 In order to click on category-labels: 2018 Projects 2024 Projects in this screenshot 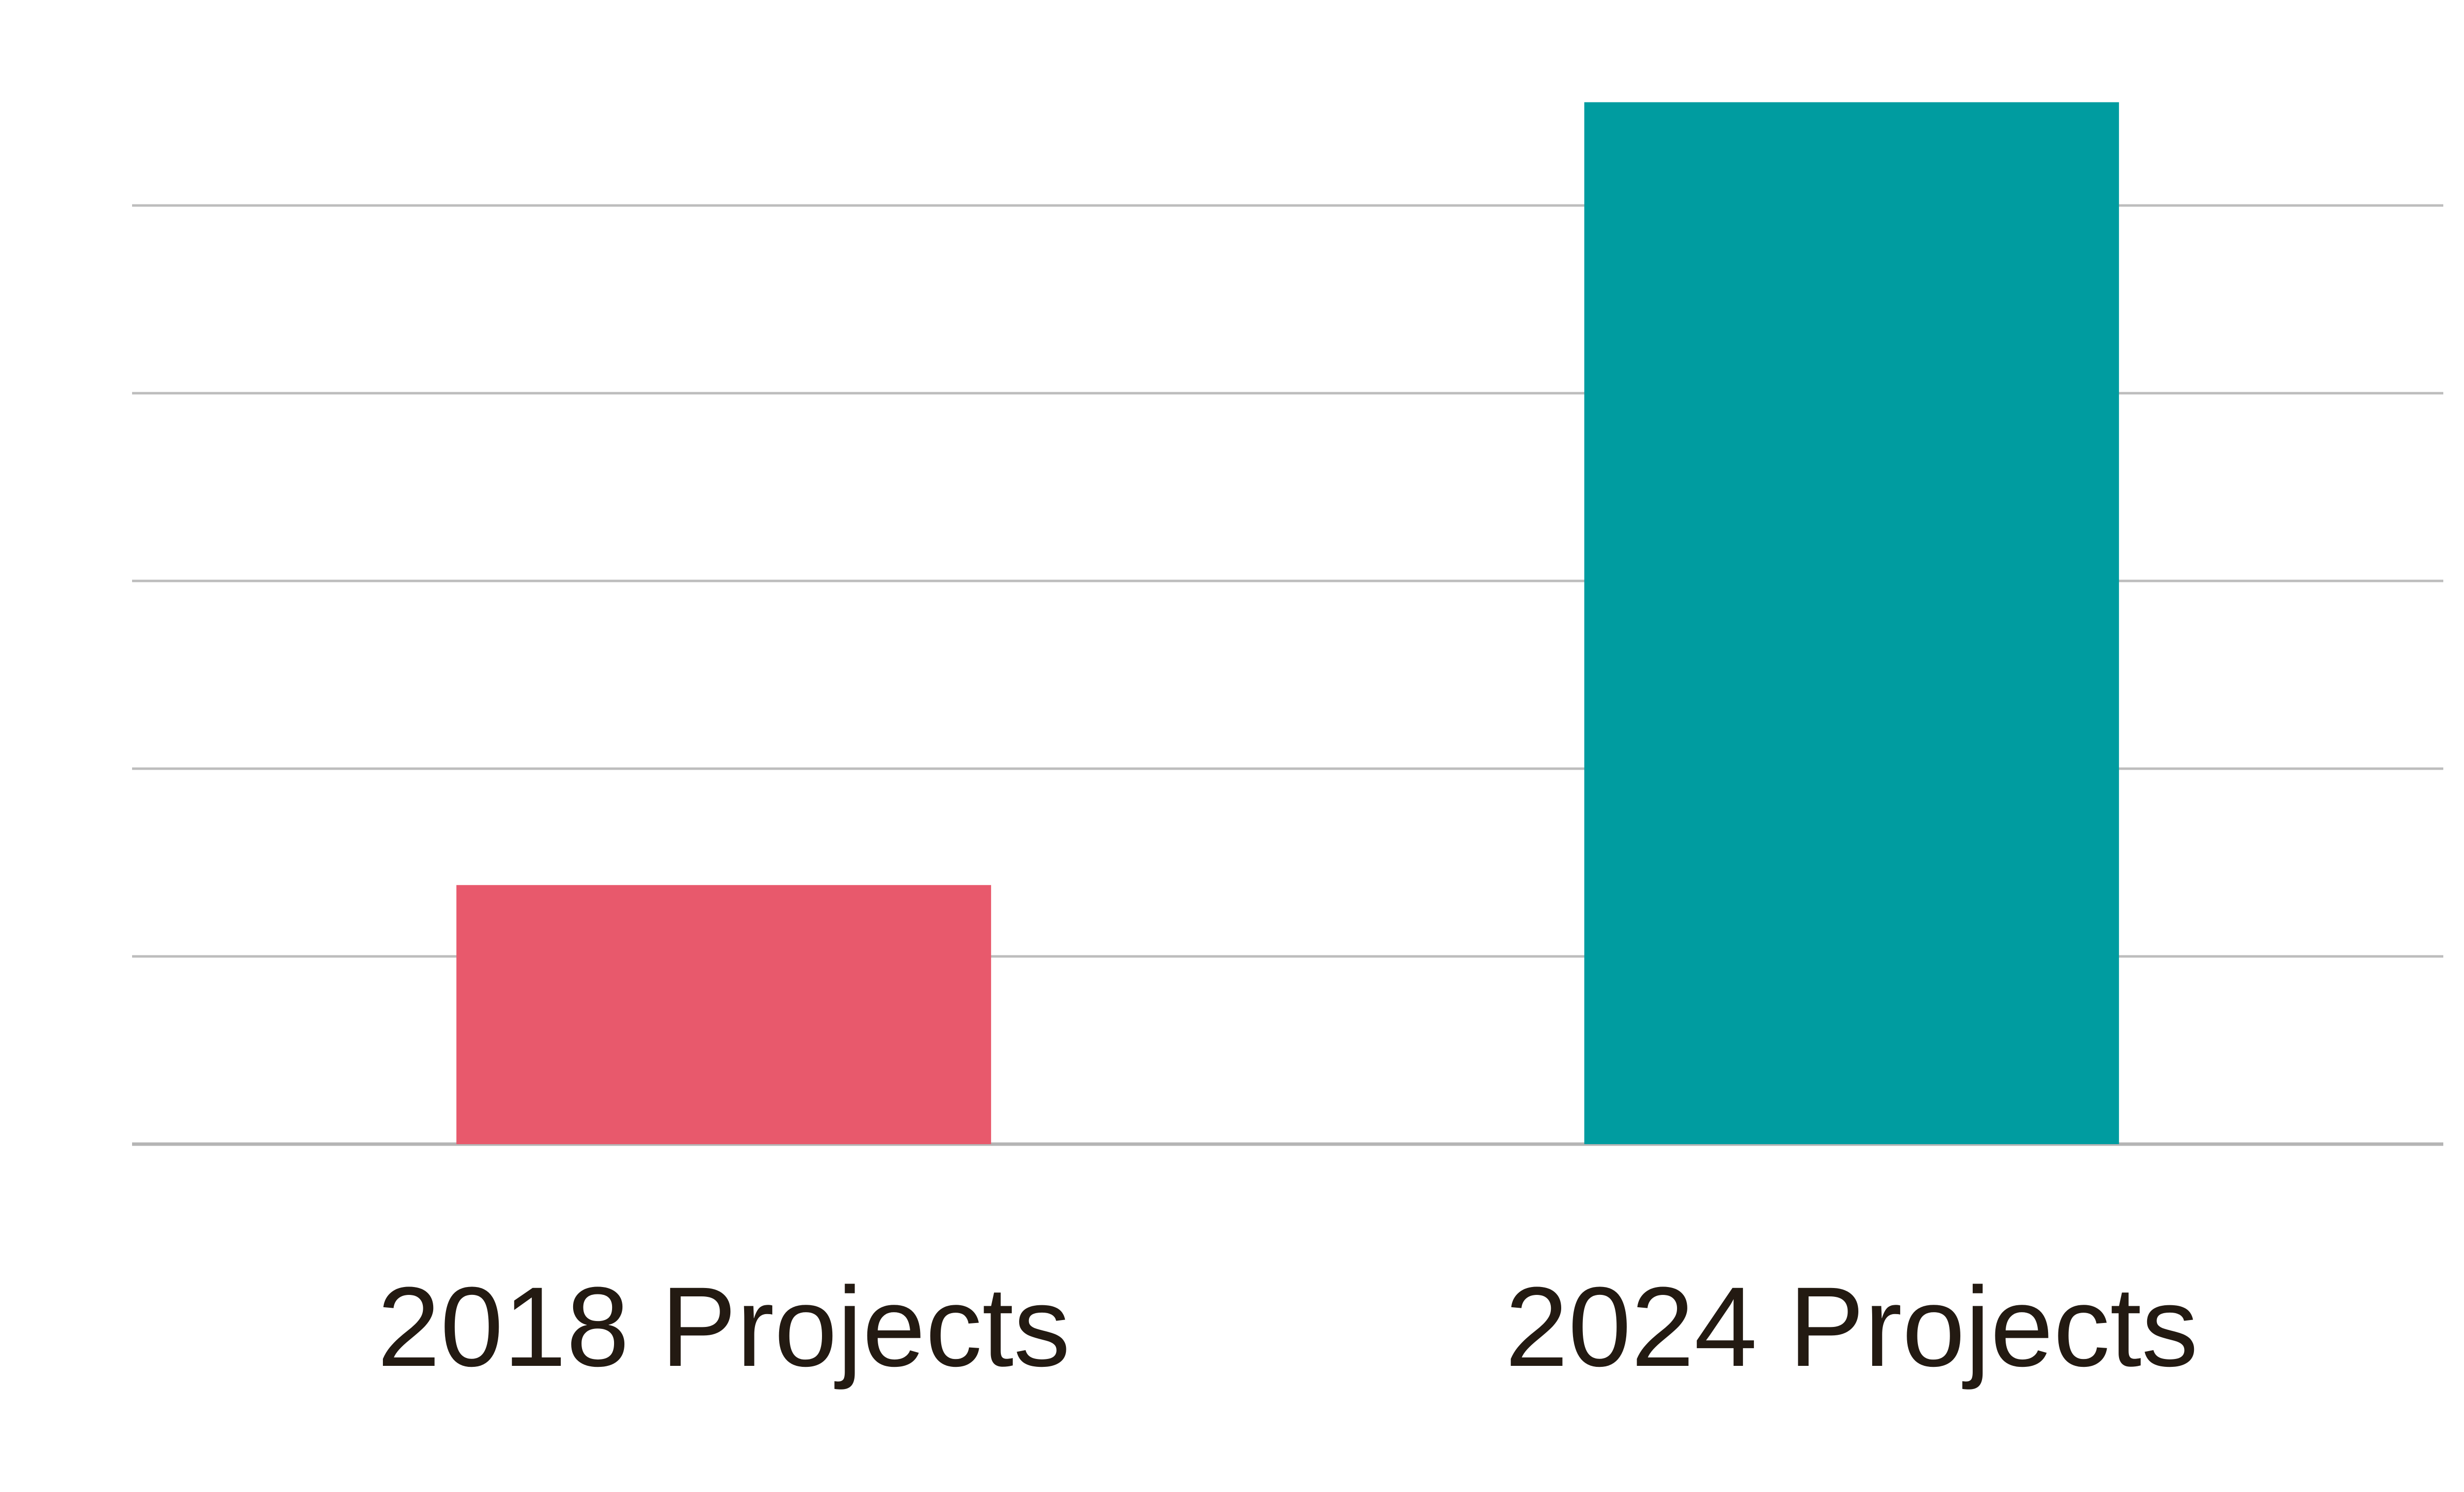, I will do `click(1287, 1326)`.